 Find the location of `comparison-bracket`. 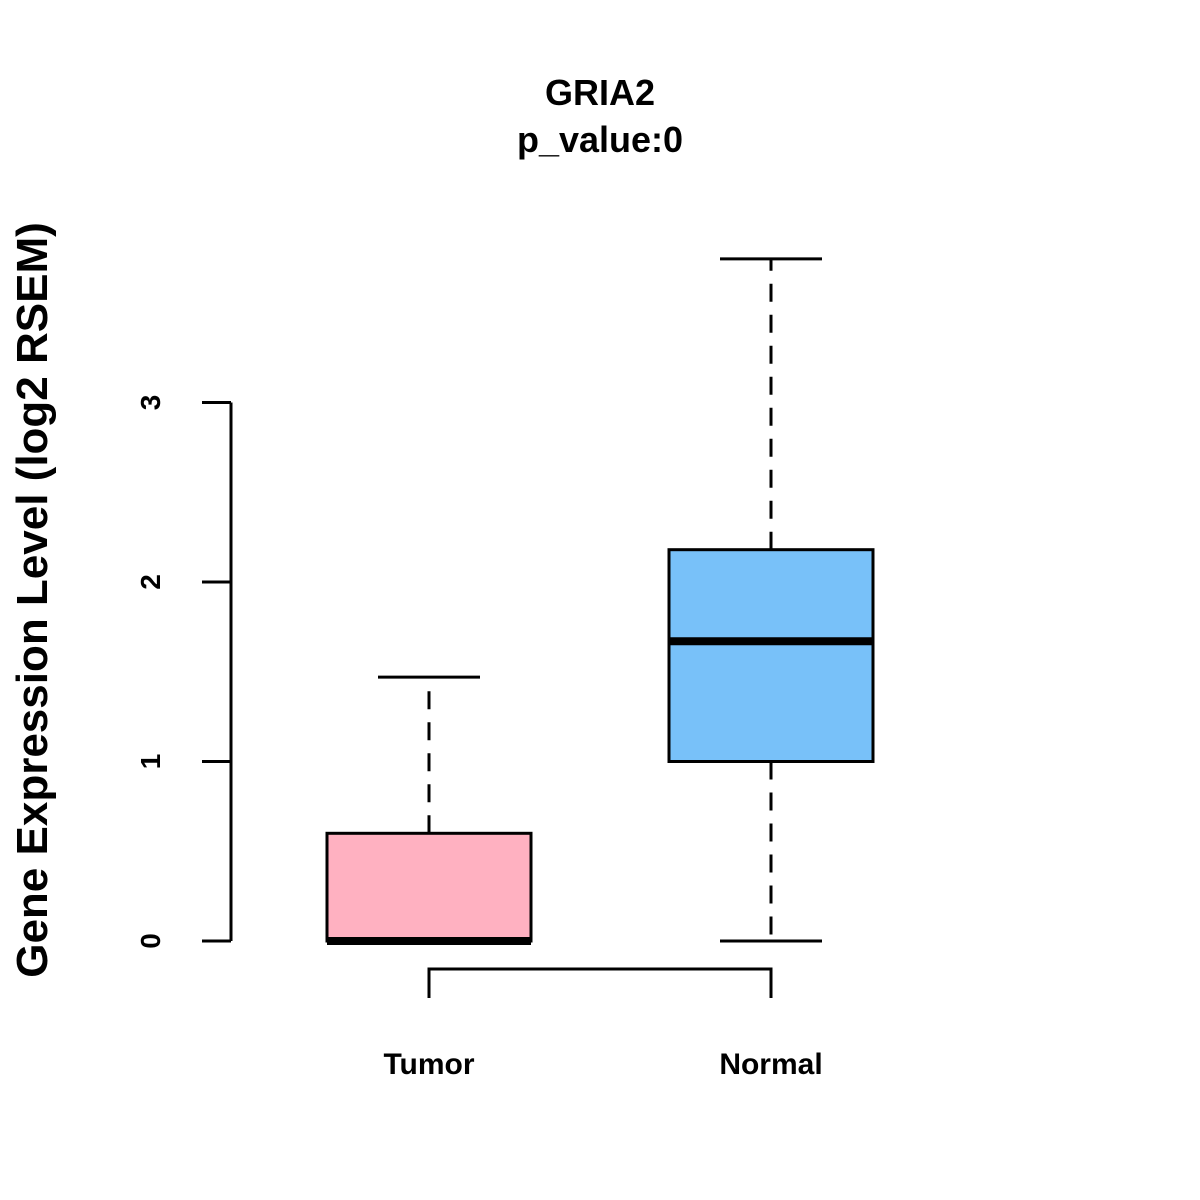

comparison-bracket is located at coordinates (600, 982).